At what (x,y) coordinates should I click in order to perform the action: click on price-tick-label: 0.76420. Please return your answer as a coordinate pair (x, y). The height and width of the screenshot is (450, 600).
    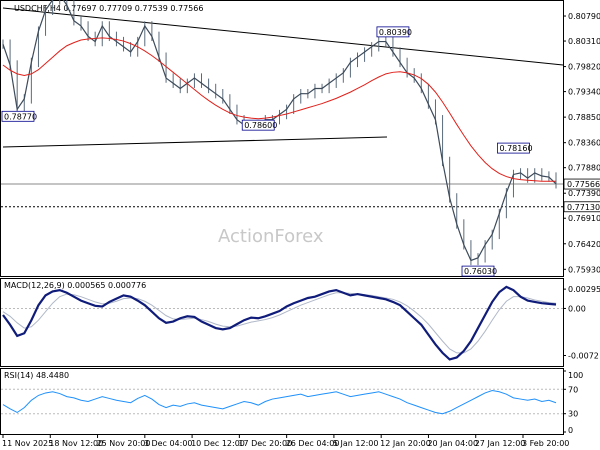
    Looking at the image, I should click on (584, 244).